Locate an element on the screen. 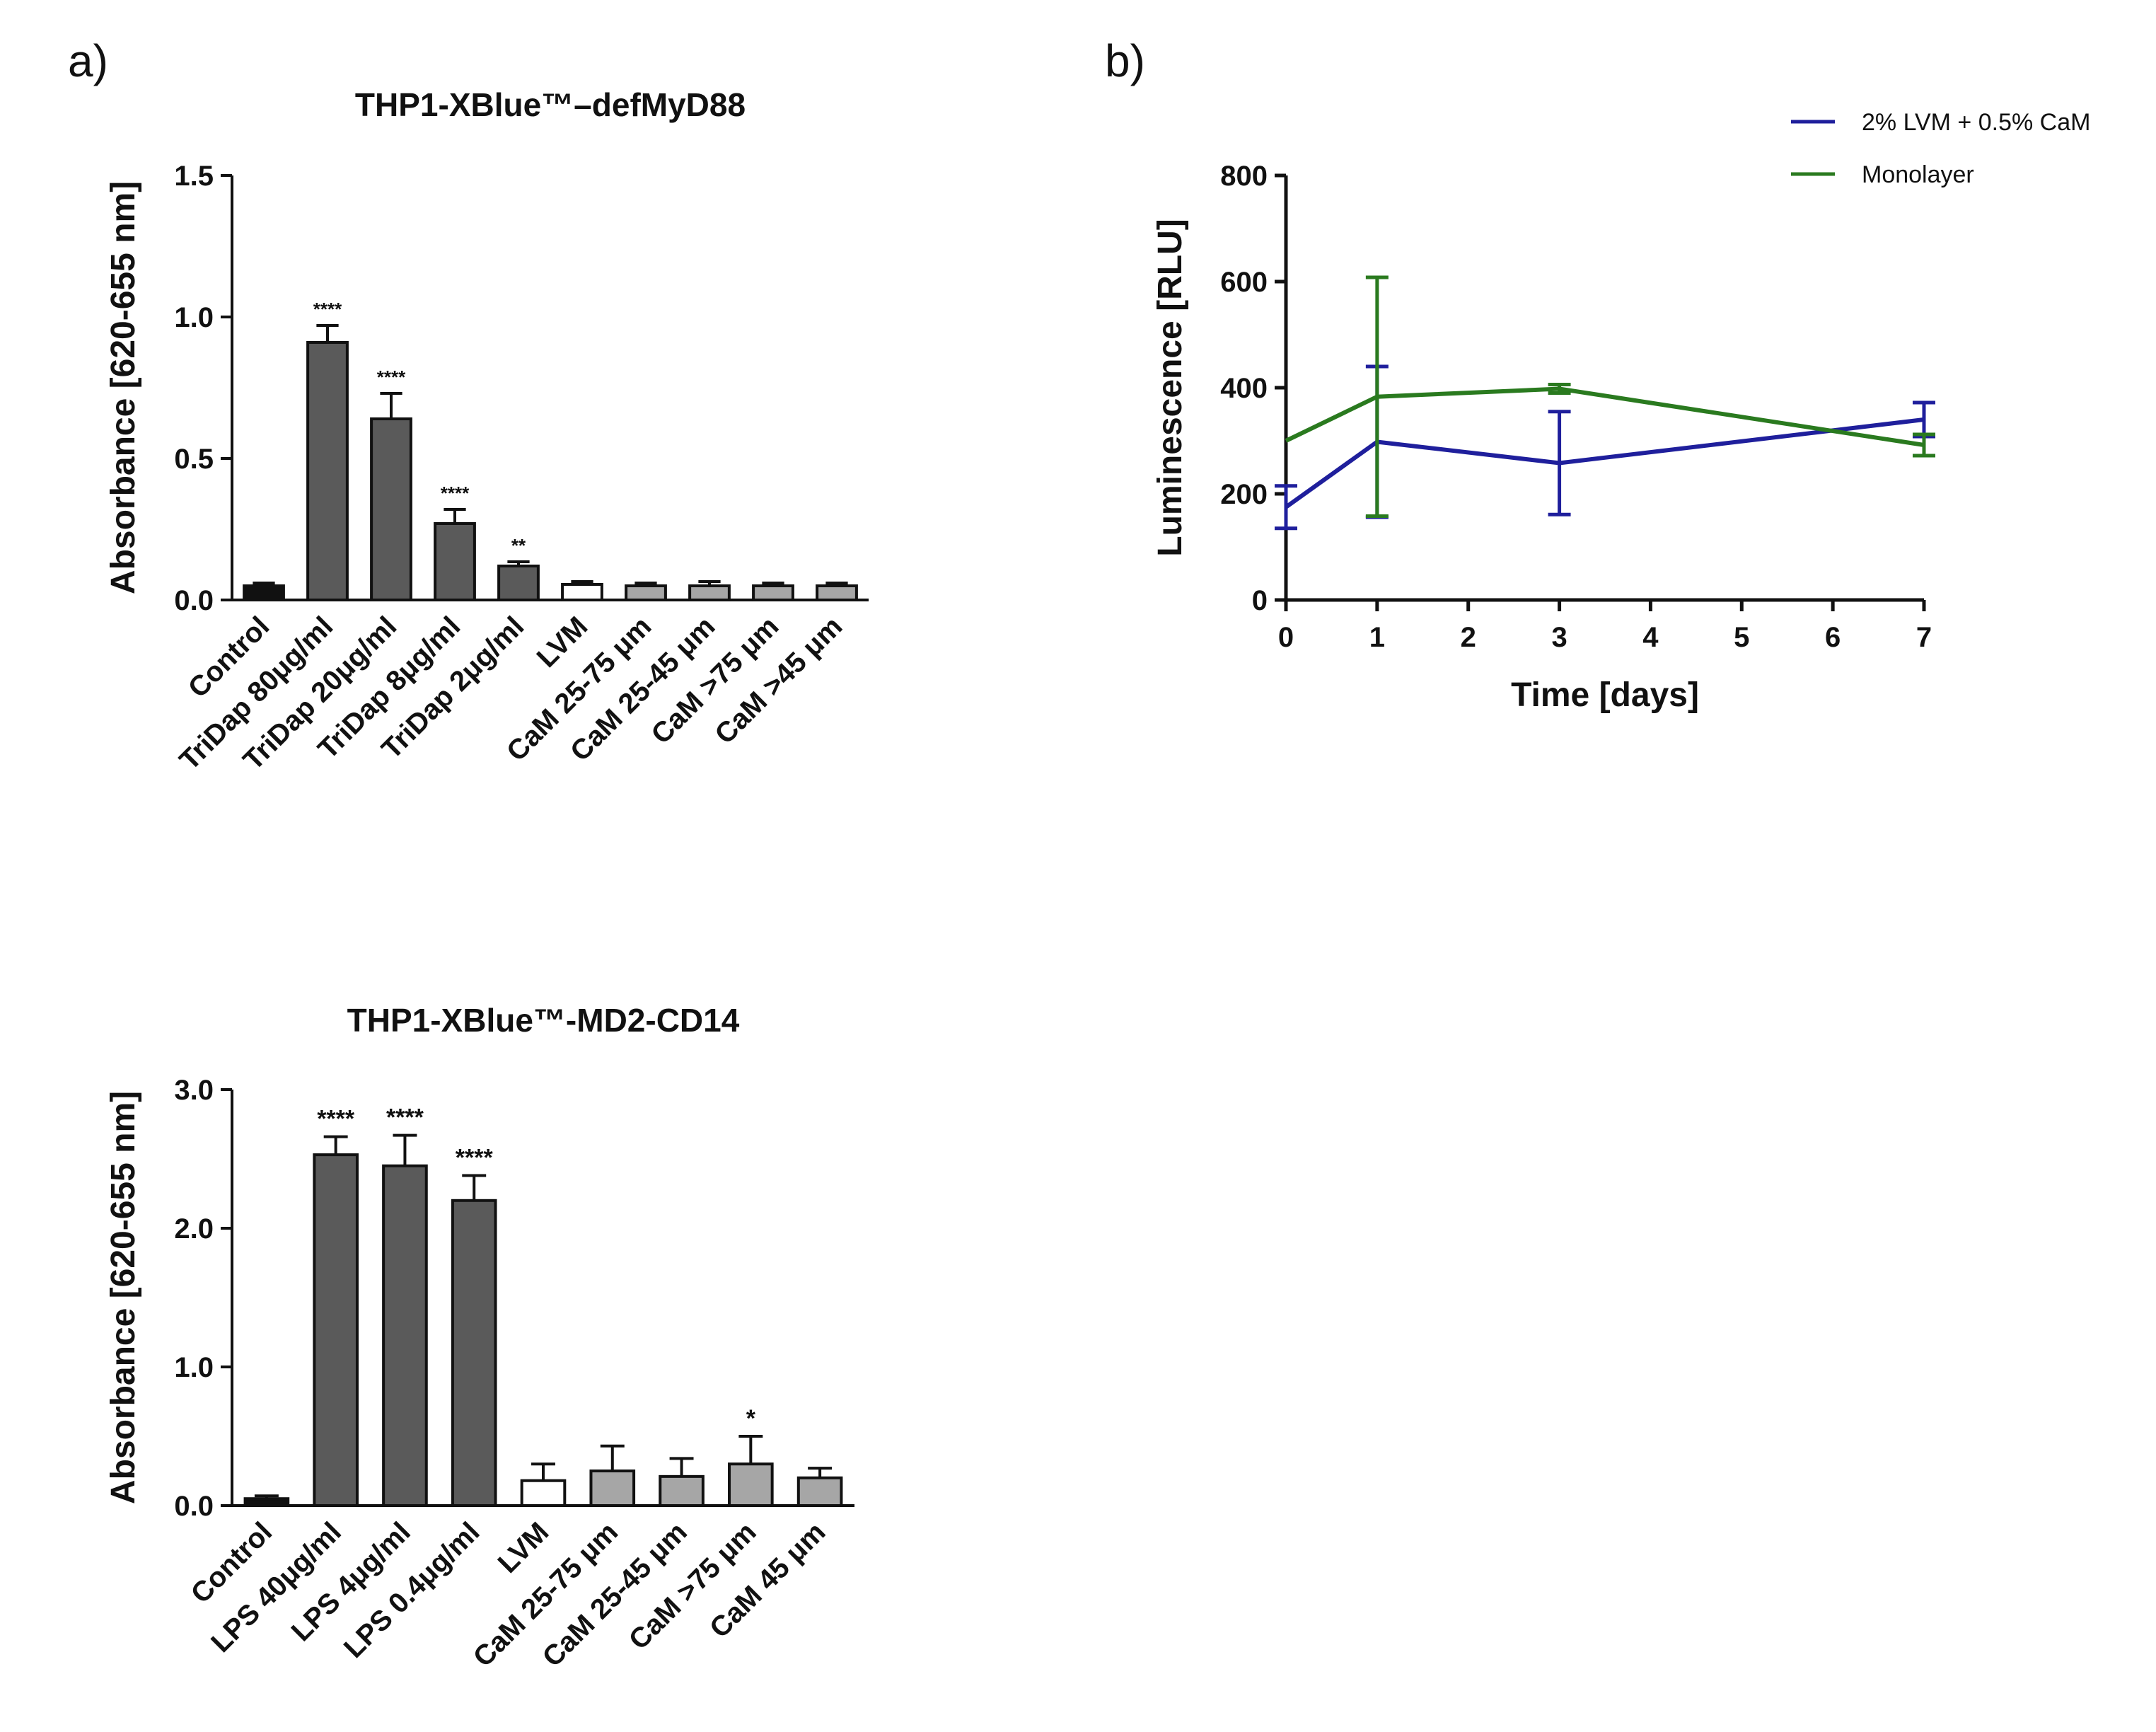 This screenshot has height=1732, width=2156. x-tick-label: 1 is located at coordinates (1377, 637).